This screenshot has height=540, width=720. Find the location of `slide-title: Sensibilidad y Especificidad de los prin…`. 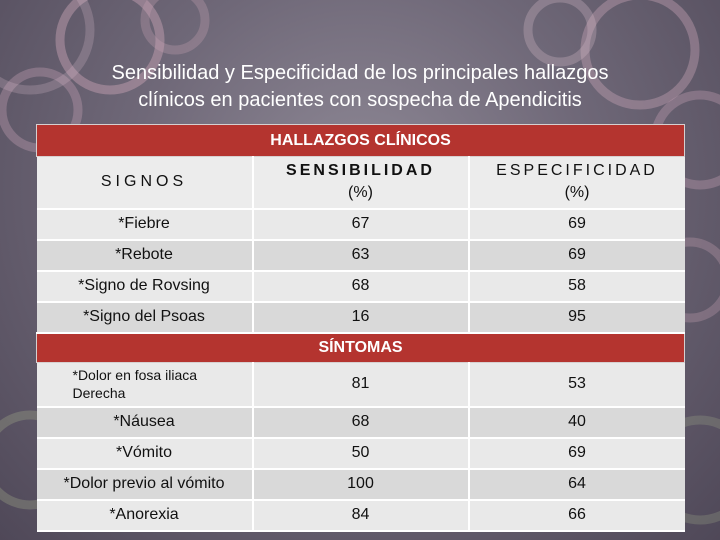

slide-title: Sensibilidad y Especificidad de los prin… is located at coordinates (360, 87).